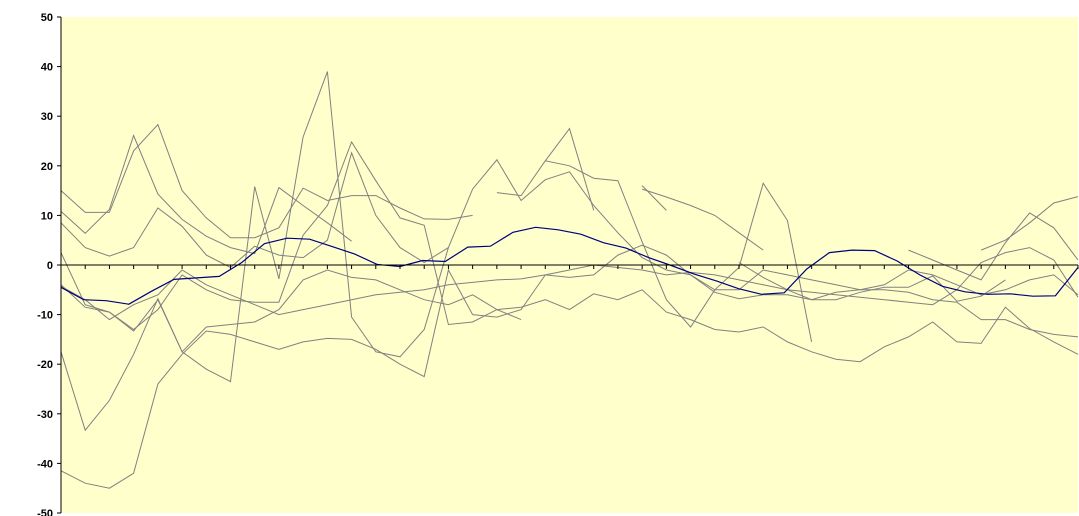 The width and height of the screenshot is (1079, 516). What do you see at coordinates (47, 117) in the screenshot?
I see `y-tick-label-30: 30` at bounding box center [47, 117].